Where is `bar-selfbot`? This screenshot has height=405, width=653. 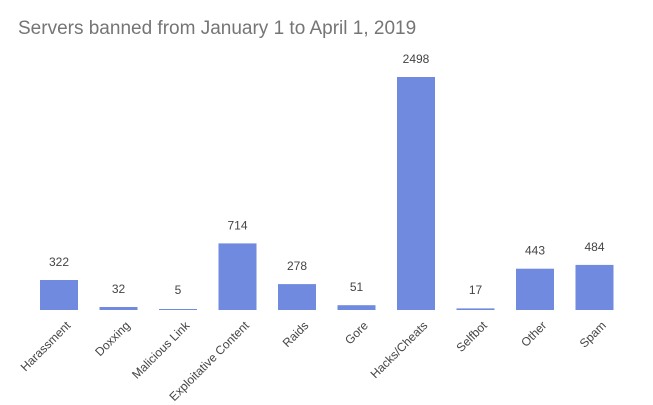 bar-selfbot is located at coordinates (475, 309).